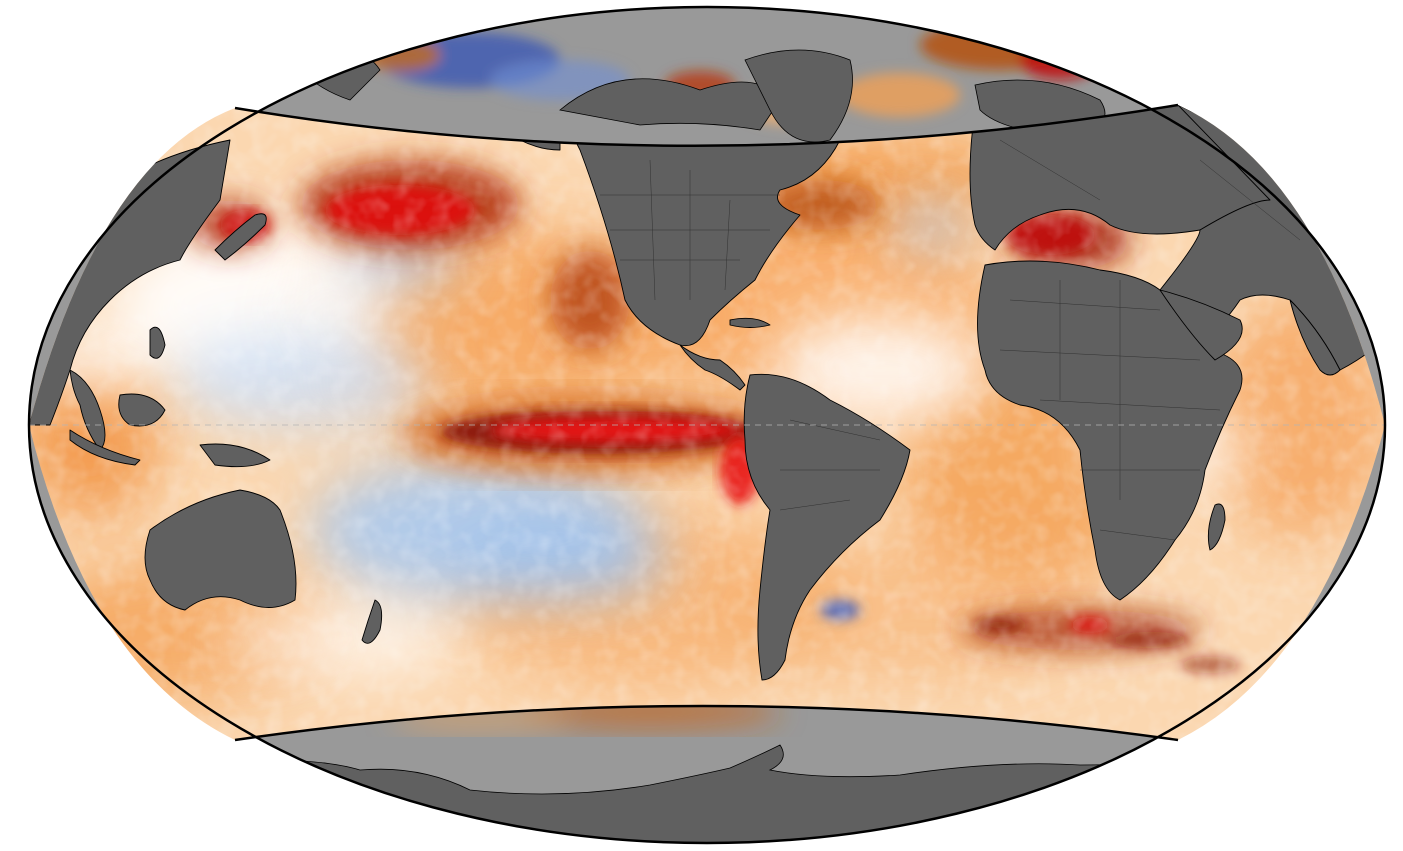 This screenshot has width=1403, height=851. What do you see at coordinates (712, 367) in the screenshot?
I see `central-america` at bounding box center [712, 367].